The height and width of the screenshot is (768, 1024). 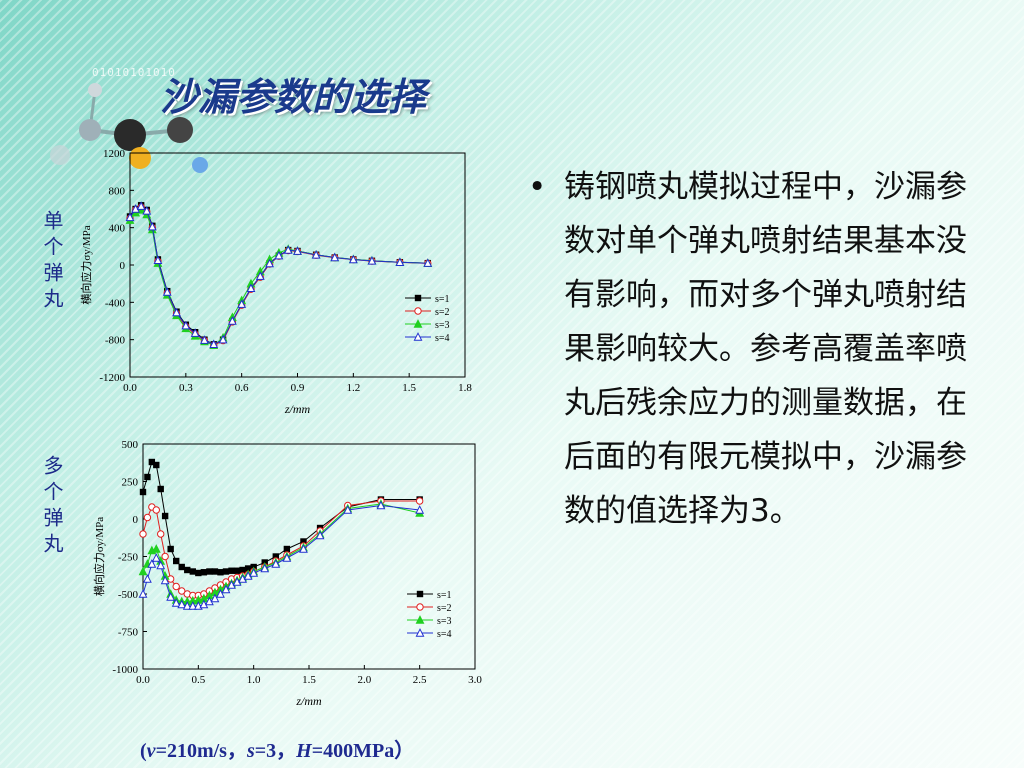 I want to click on y-tick-label: -1000, so click(x=125, y=670).